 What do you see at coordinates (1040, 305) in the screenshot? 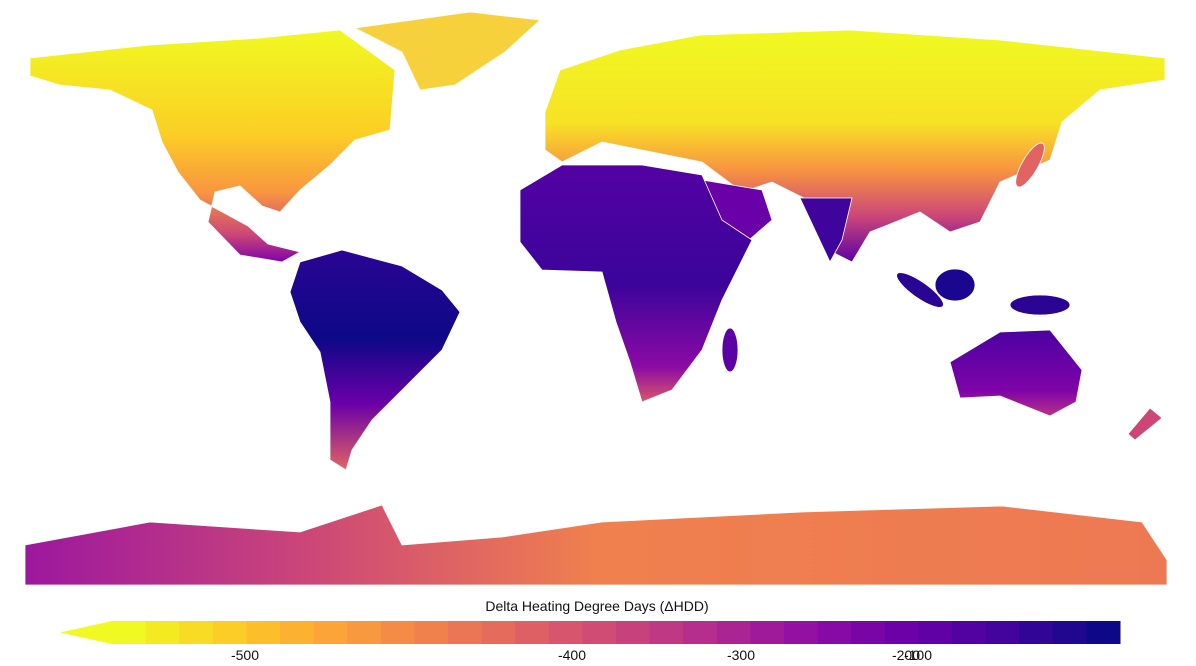
I see `new-guinea` at bounding box center [1040, 305].